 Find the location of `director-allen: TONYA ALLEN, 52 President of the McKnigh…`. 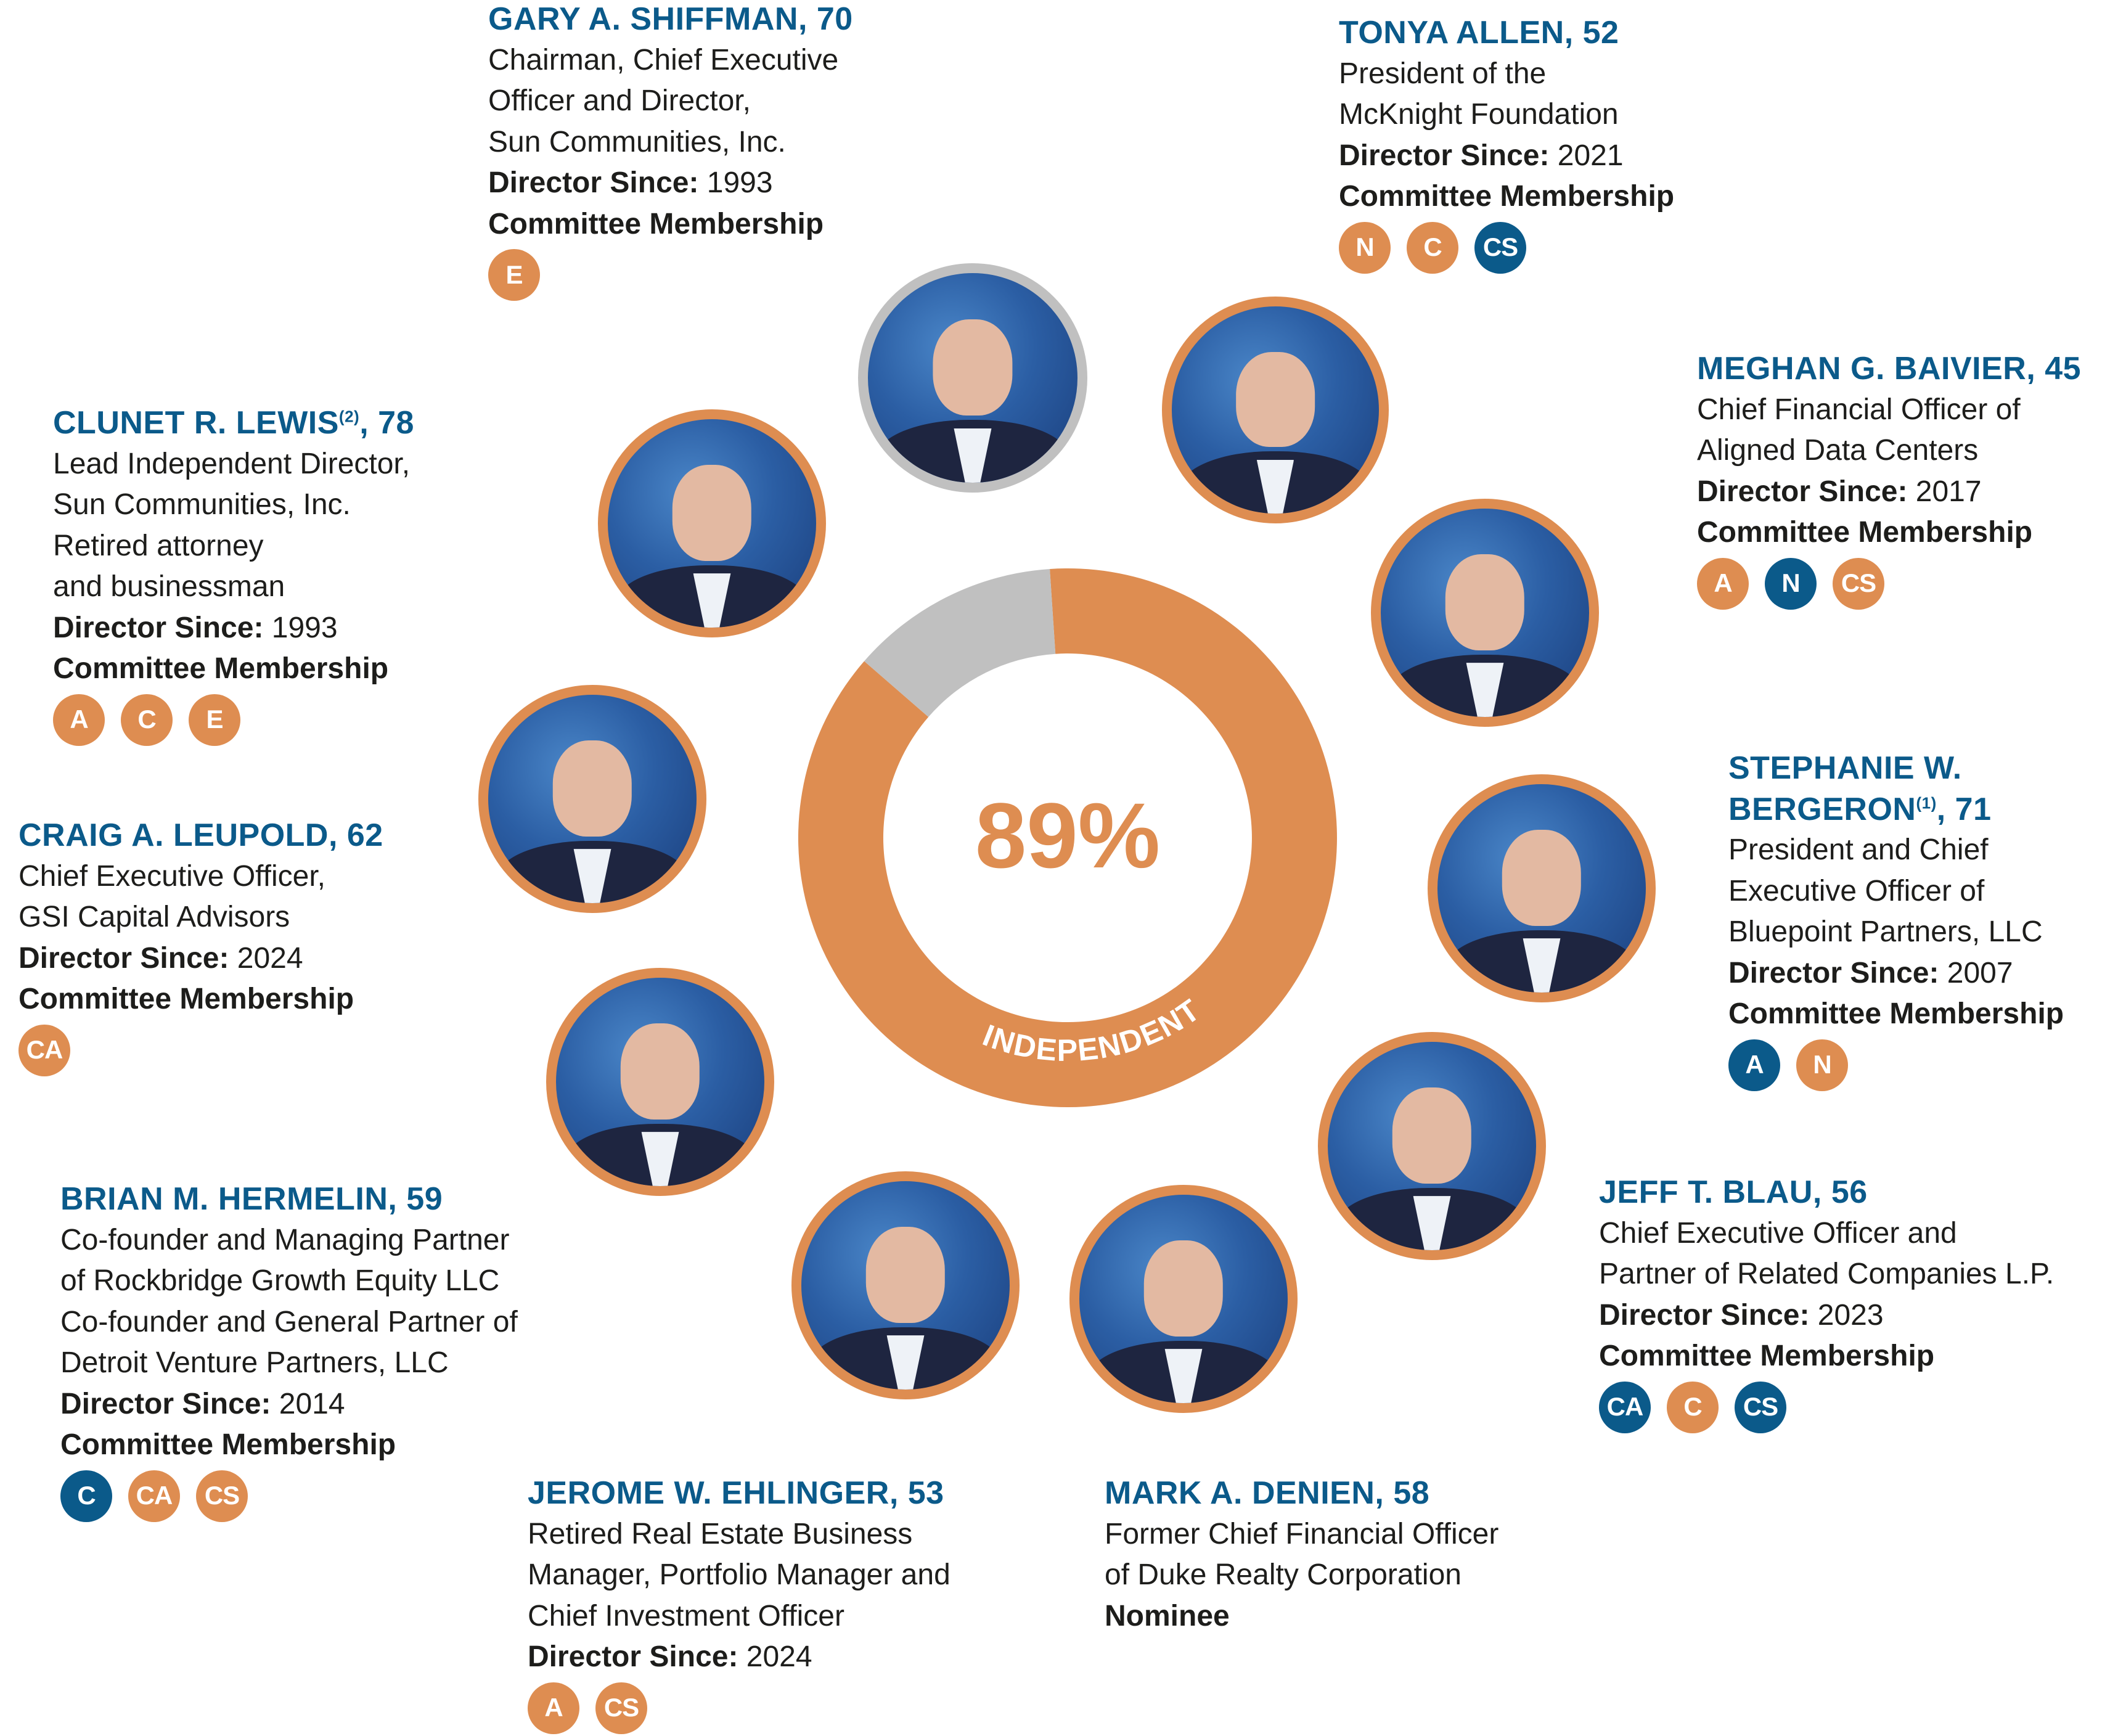

director-allen: TONYA ALLEN, 52 President of the McKnigh… is located at coordinates (1506, 143).